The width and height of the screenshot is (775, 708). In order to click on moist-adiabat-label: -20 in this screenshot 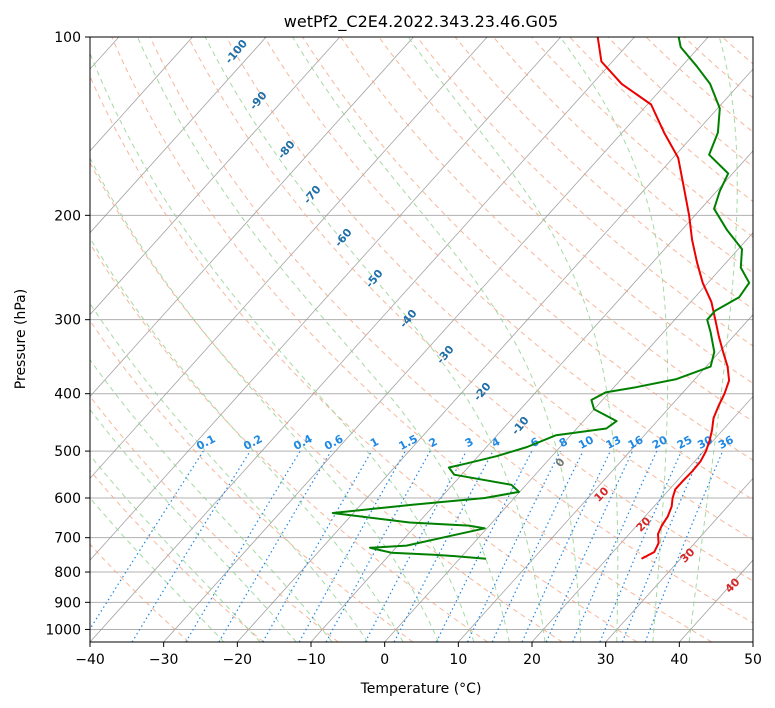, I will do `click(482, 392)`.